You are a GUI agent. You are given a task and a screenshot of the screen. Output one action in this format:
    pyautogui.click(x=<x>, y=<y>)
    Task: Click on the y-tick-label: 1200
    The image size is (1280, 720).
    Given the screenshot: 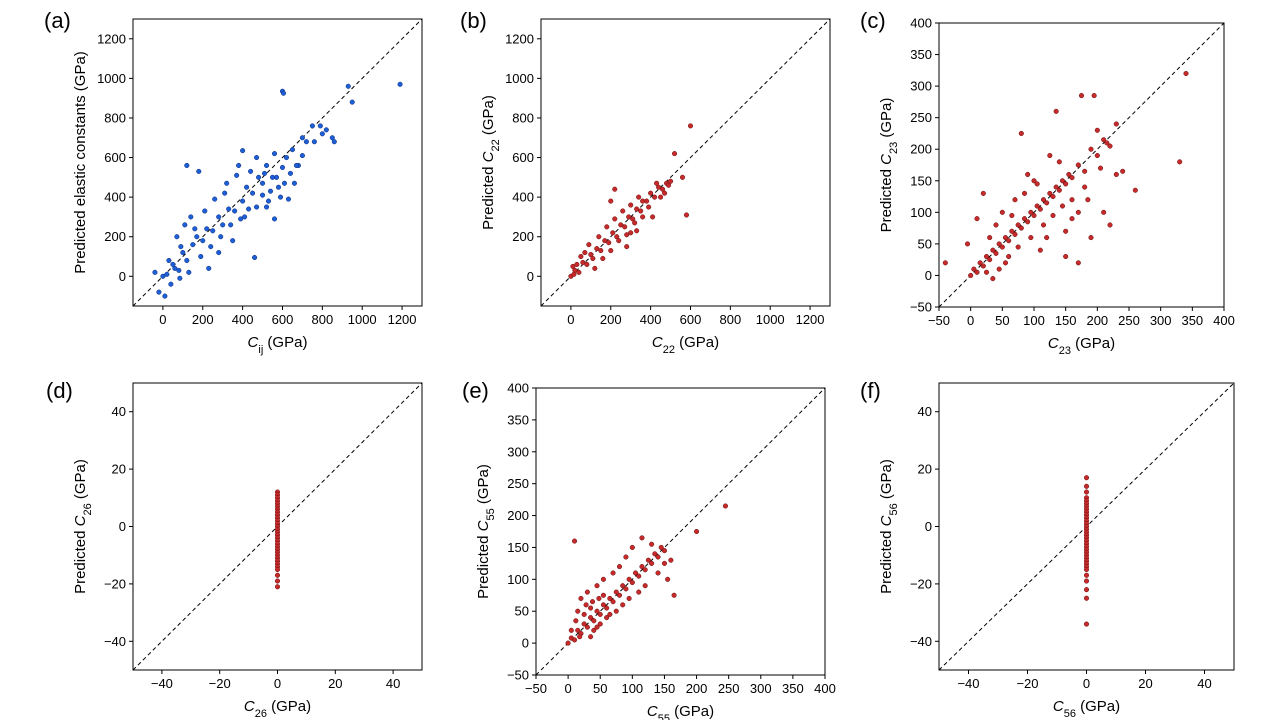 What is the action you would take?
    pyautogui.click(x=519, y=38)
    